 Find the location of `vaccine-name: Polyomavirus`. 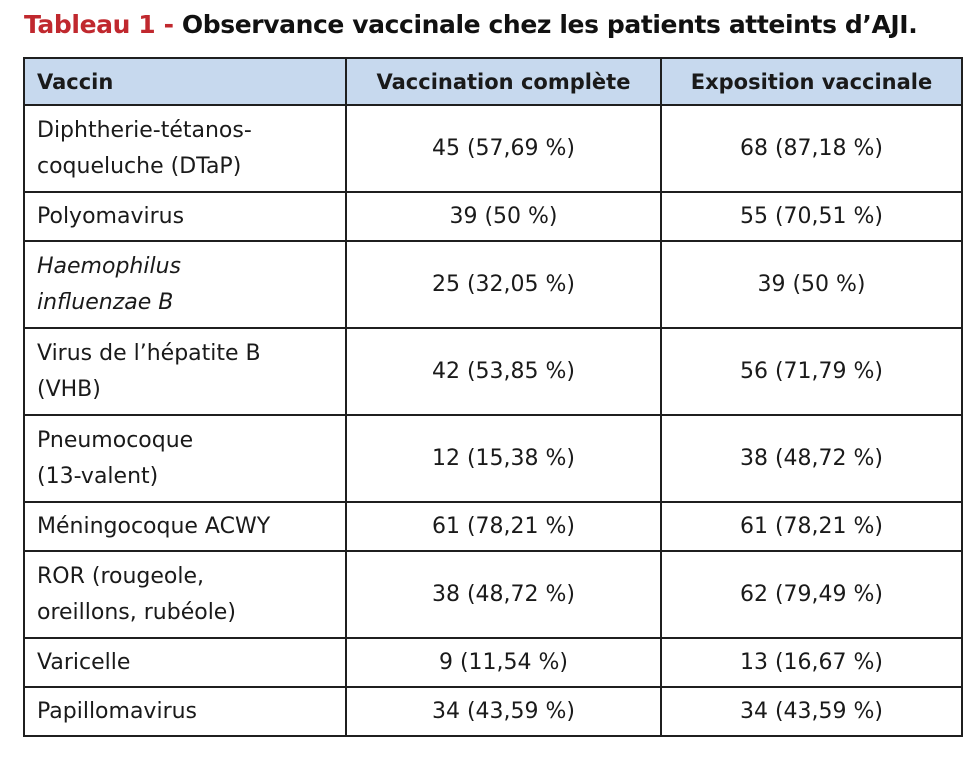

vaccine-name: Polyomavirus is located at coordinates (185, 216).